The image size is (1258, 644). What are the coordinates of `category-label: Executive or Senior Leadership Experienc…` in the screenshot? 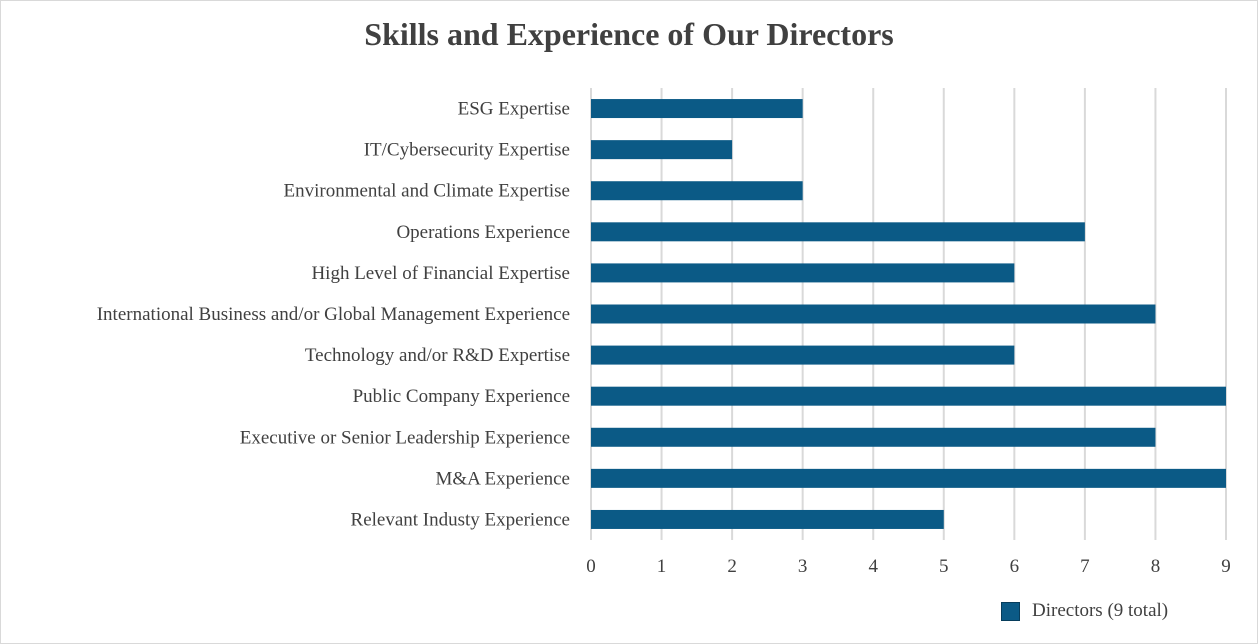 It's located at (405, 437).